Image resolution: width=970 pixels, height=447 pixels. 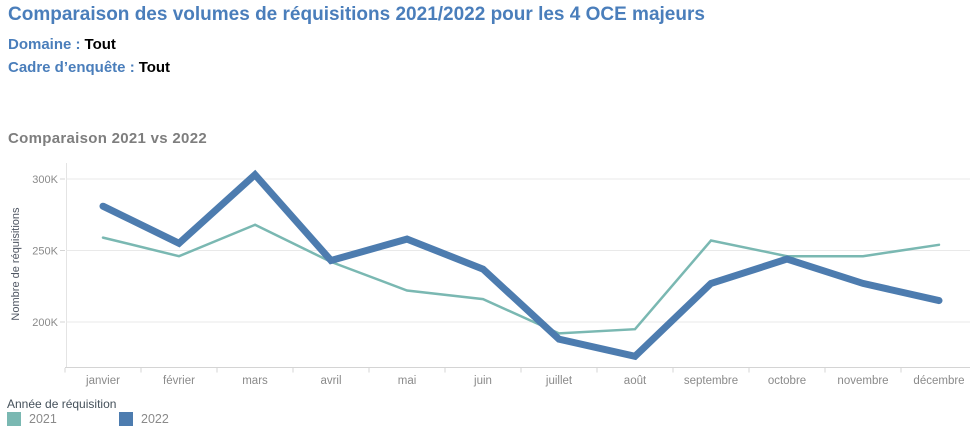 I want to click on legend-item-2021: 2021, so click(x=32, y=419).